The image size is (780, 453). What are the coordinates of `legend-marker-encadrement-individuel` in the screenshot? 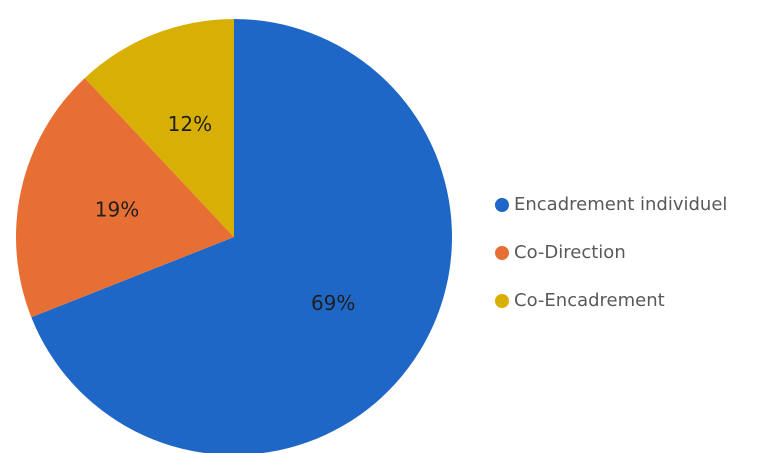 It's located at (502, 205).